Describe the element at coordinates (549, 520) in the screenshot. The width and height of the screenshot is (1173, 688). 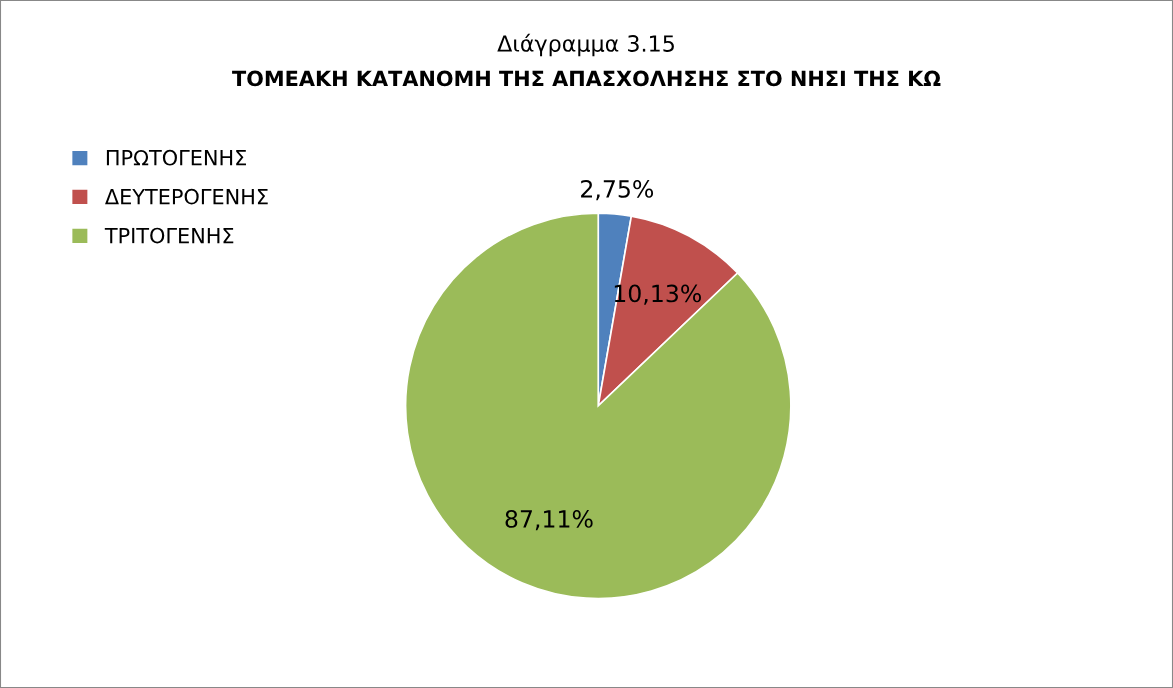
I see `data-label: 87,11%` at that location.